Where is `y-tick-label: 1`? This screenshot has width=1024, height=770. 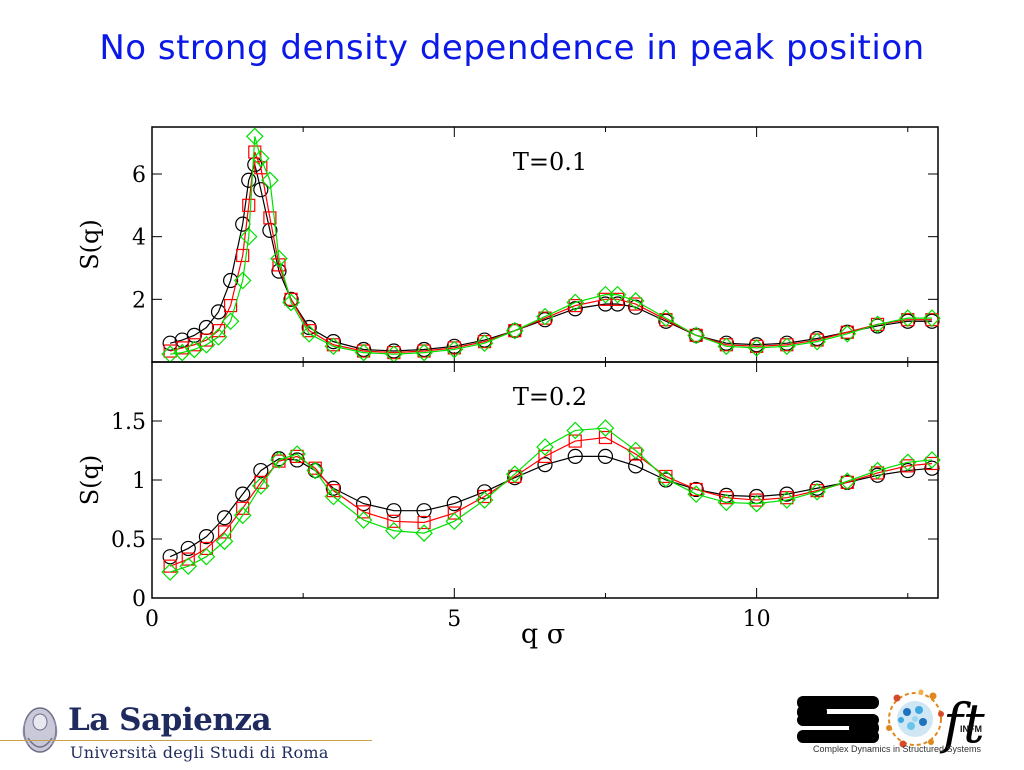
y-tick-label: 1 is located at coordinates (139, 481).